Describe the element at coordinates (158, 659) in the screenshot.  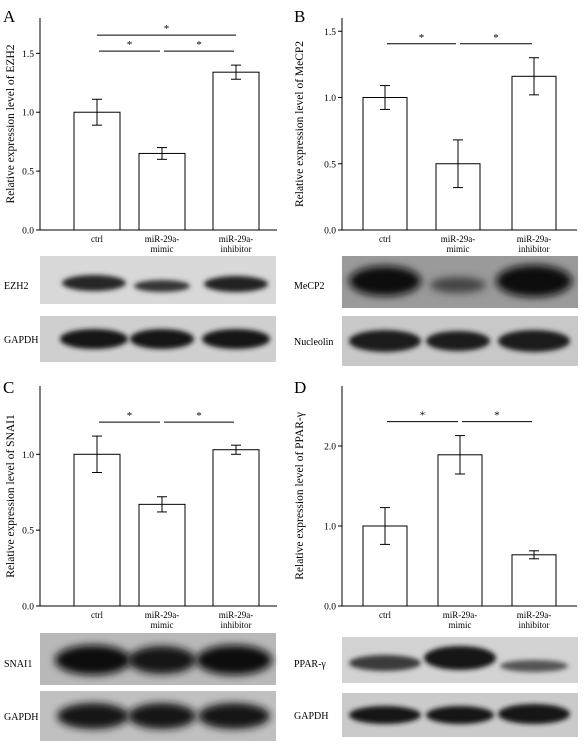
I see `blot-snai1` at that location.